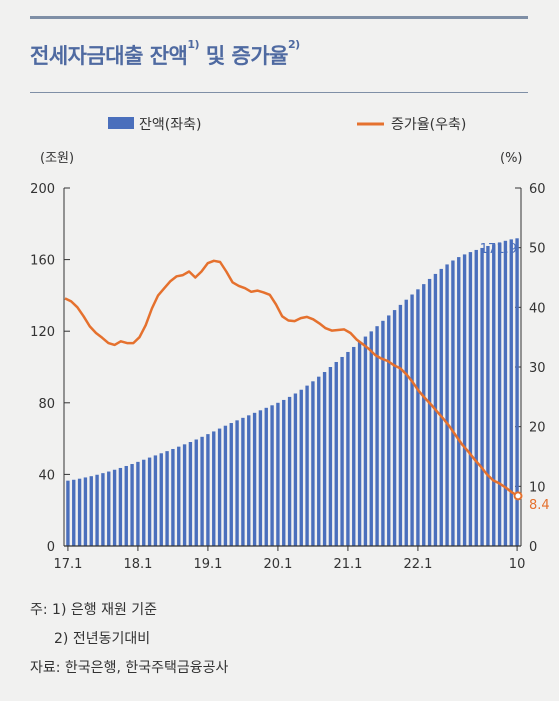 The height and width of the screenshot is (701, 559). What do you see at coordinates (537, 249) in the screenshot?
I see `right-tick-label: 50` at bounding box center [537, 249].